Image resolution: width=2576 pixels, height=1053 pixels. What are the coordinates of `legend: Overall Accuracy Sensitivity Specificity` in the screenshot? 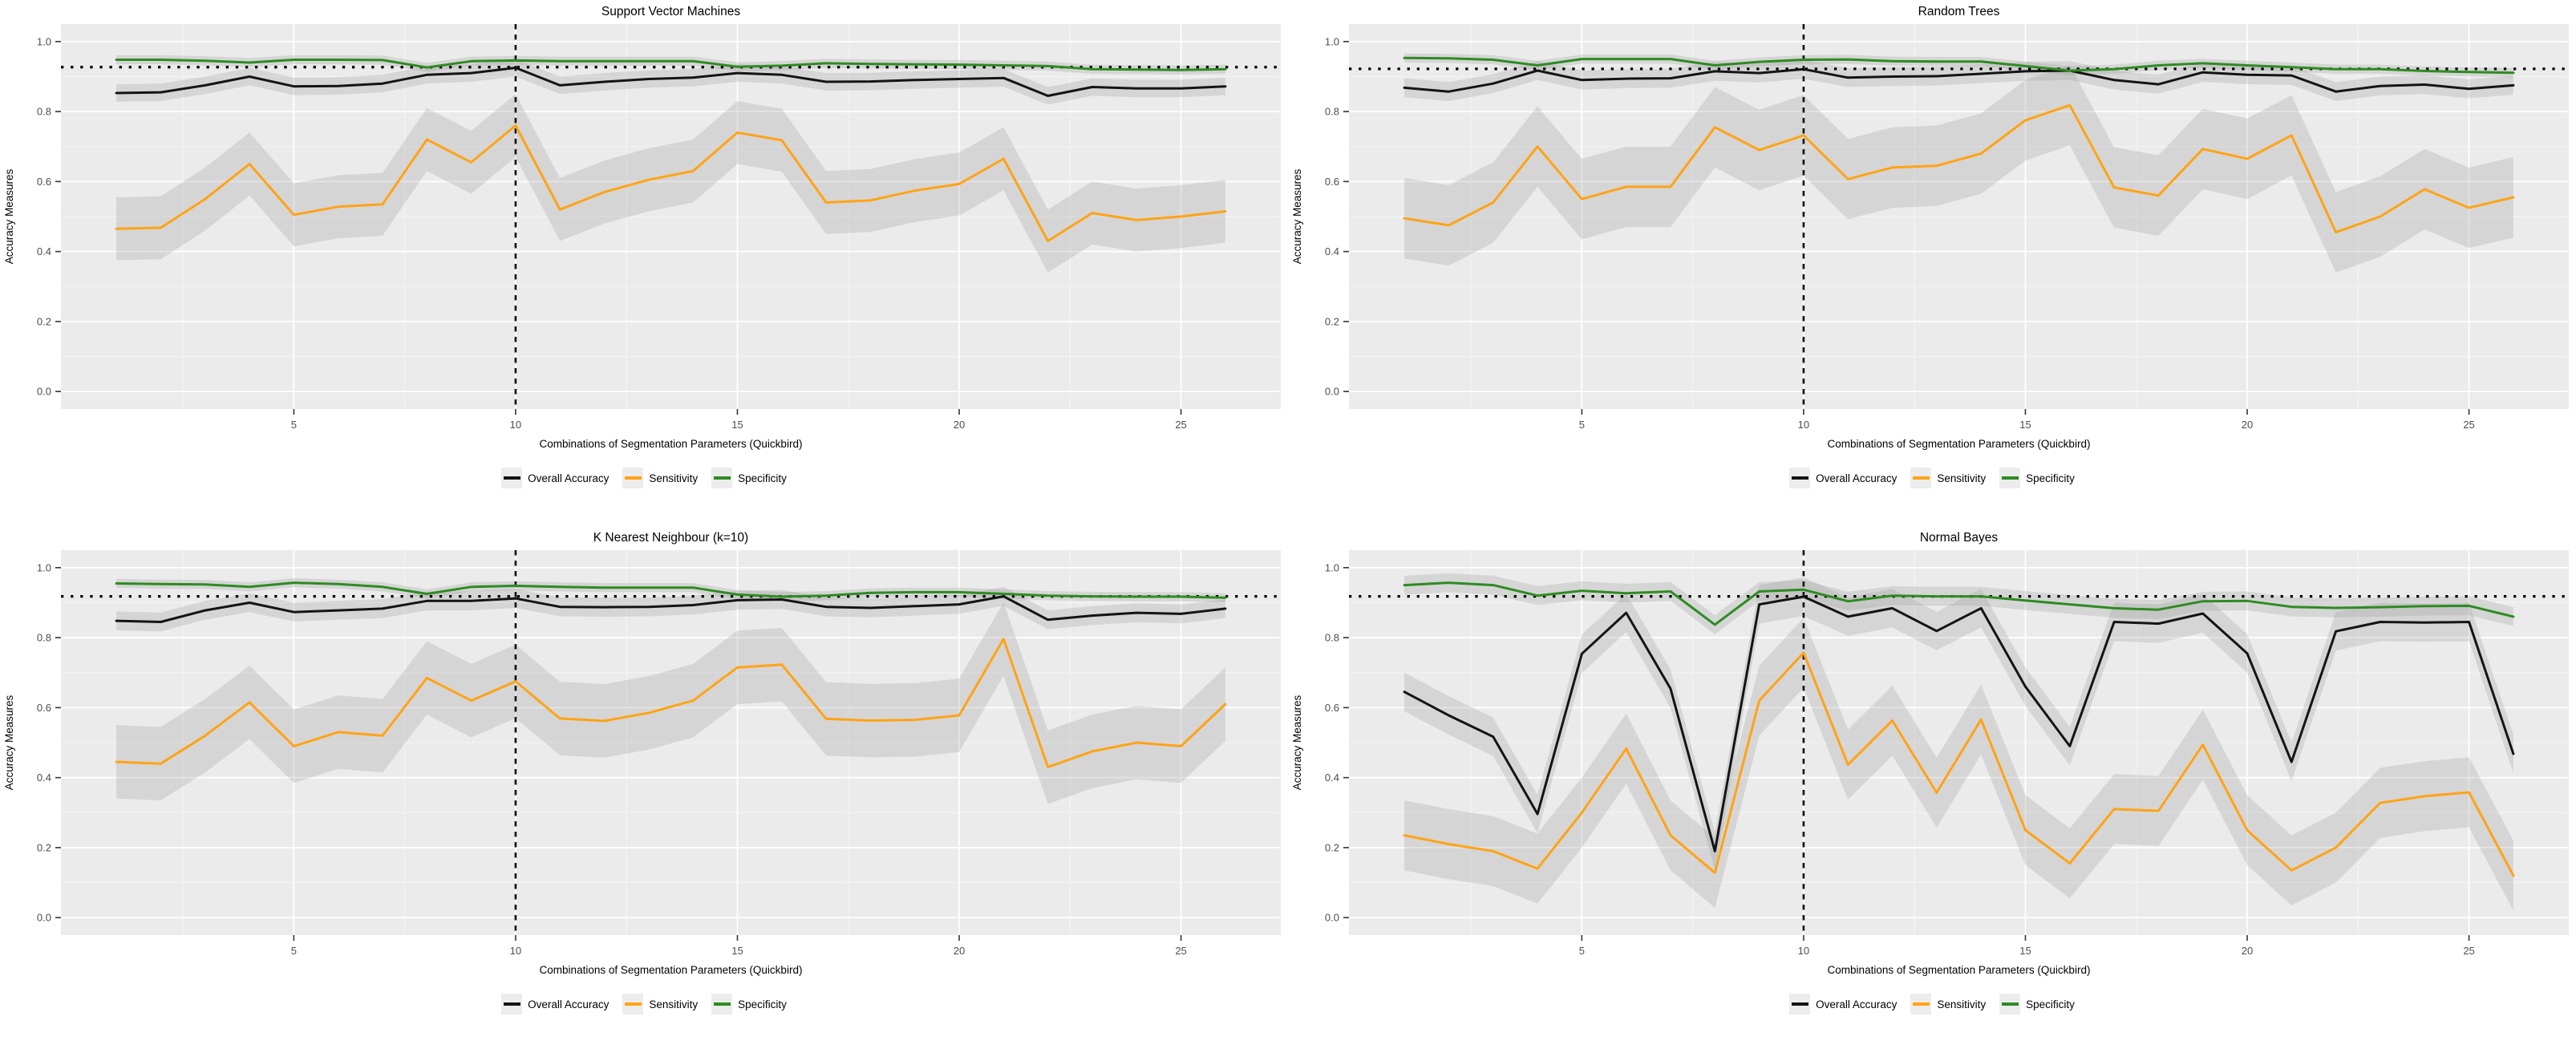 It's located at (644, 1005).